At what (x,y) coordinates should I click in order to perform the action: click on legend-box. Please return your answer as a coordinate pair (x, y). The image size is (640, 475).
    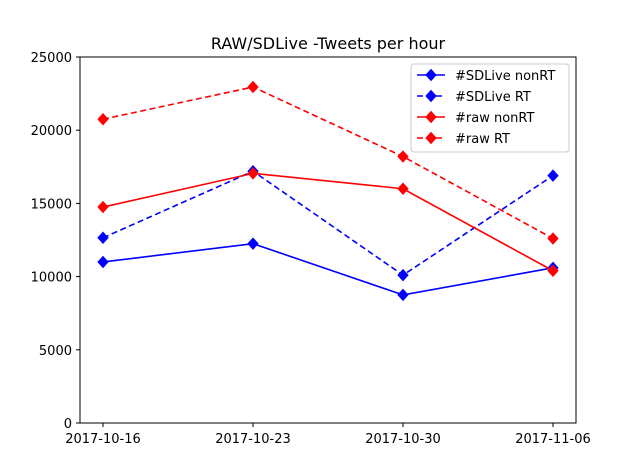
    Looking at the image, I should click on (490, 108).